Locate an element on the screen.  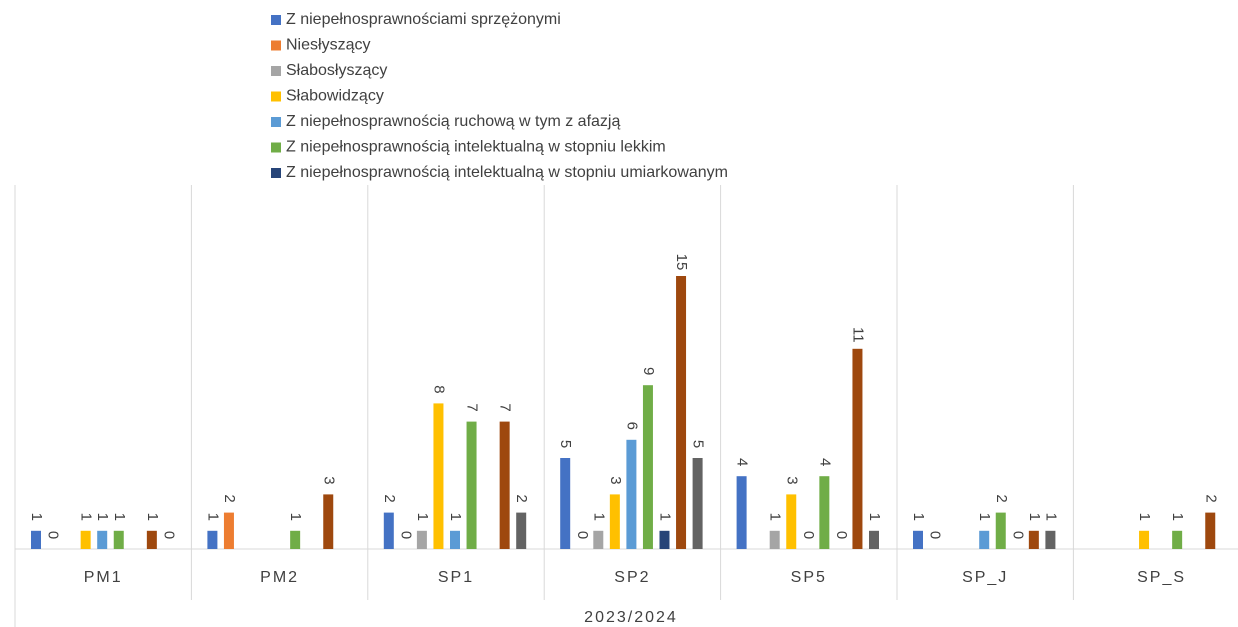
legend-label: Słabosłyszący is located at coordinates (336, 70).